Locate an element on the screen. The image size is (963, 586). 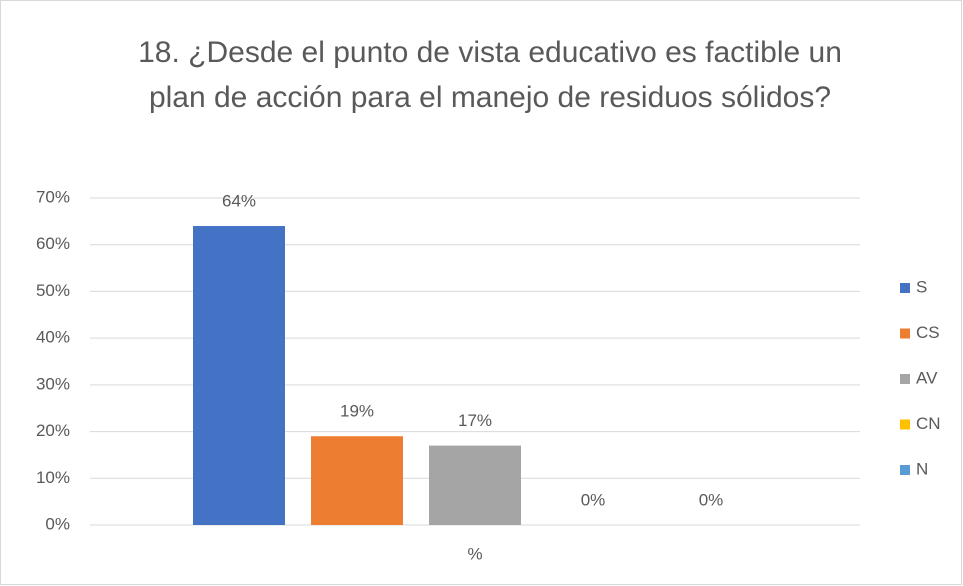
y-tick-label: 60% is located at coordinates (53, 243).